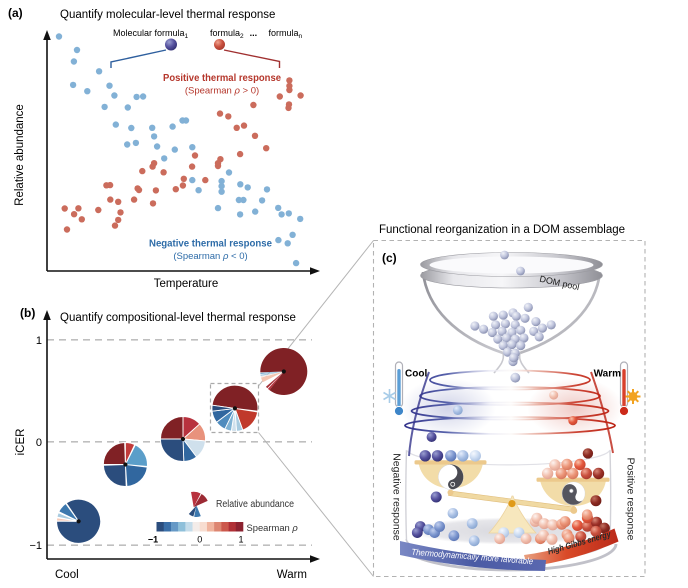 This screenshot has height=588, width=688. I want to click on svg-text: formulan, so click(286, 34).